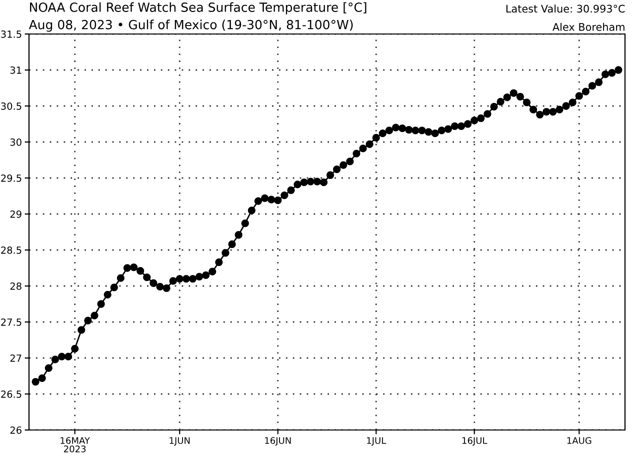 The width and height of the screenshot is (640, 457). Describe the element at coordinates (376, 441) in the screenshot. I see `x-tick-label: 1JUL` at that location.